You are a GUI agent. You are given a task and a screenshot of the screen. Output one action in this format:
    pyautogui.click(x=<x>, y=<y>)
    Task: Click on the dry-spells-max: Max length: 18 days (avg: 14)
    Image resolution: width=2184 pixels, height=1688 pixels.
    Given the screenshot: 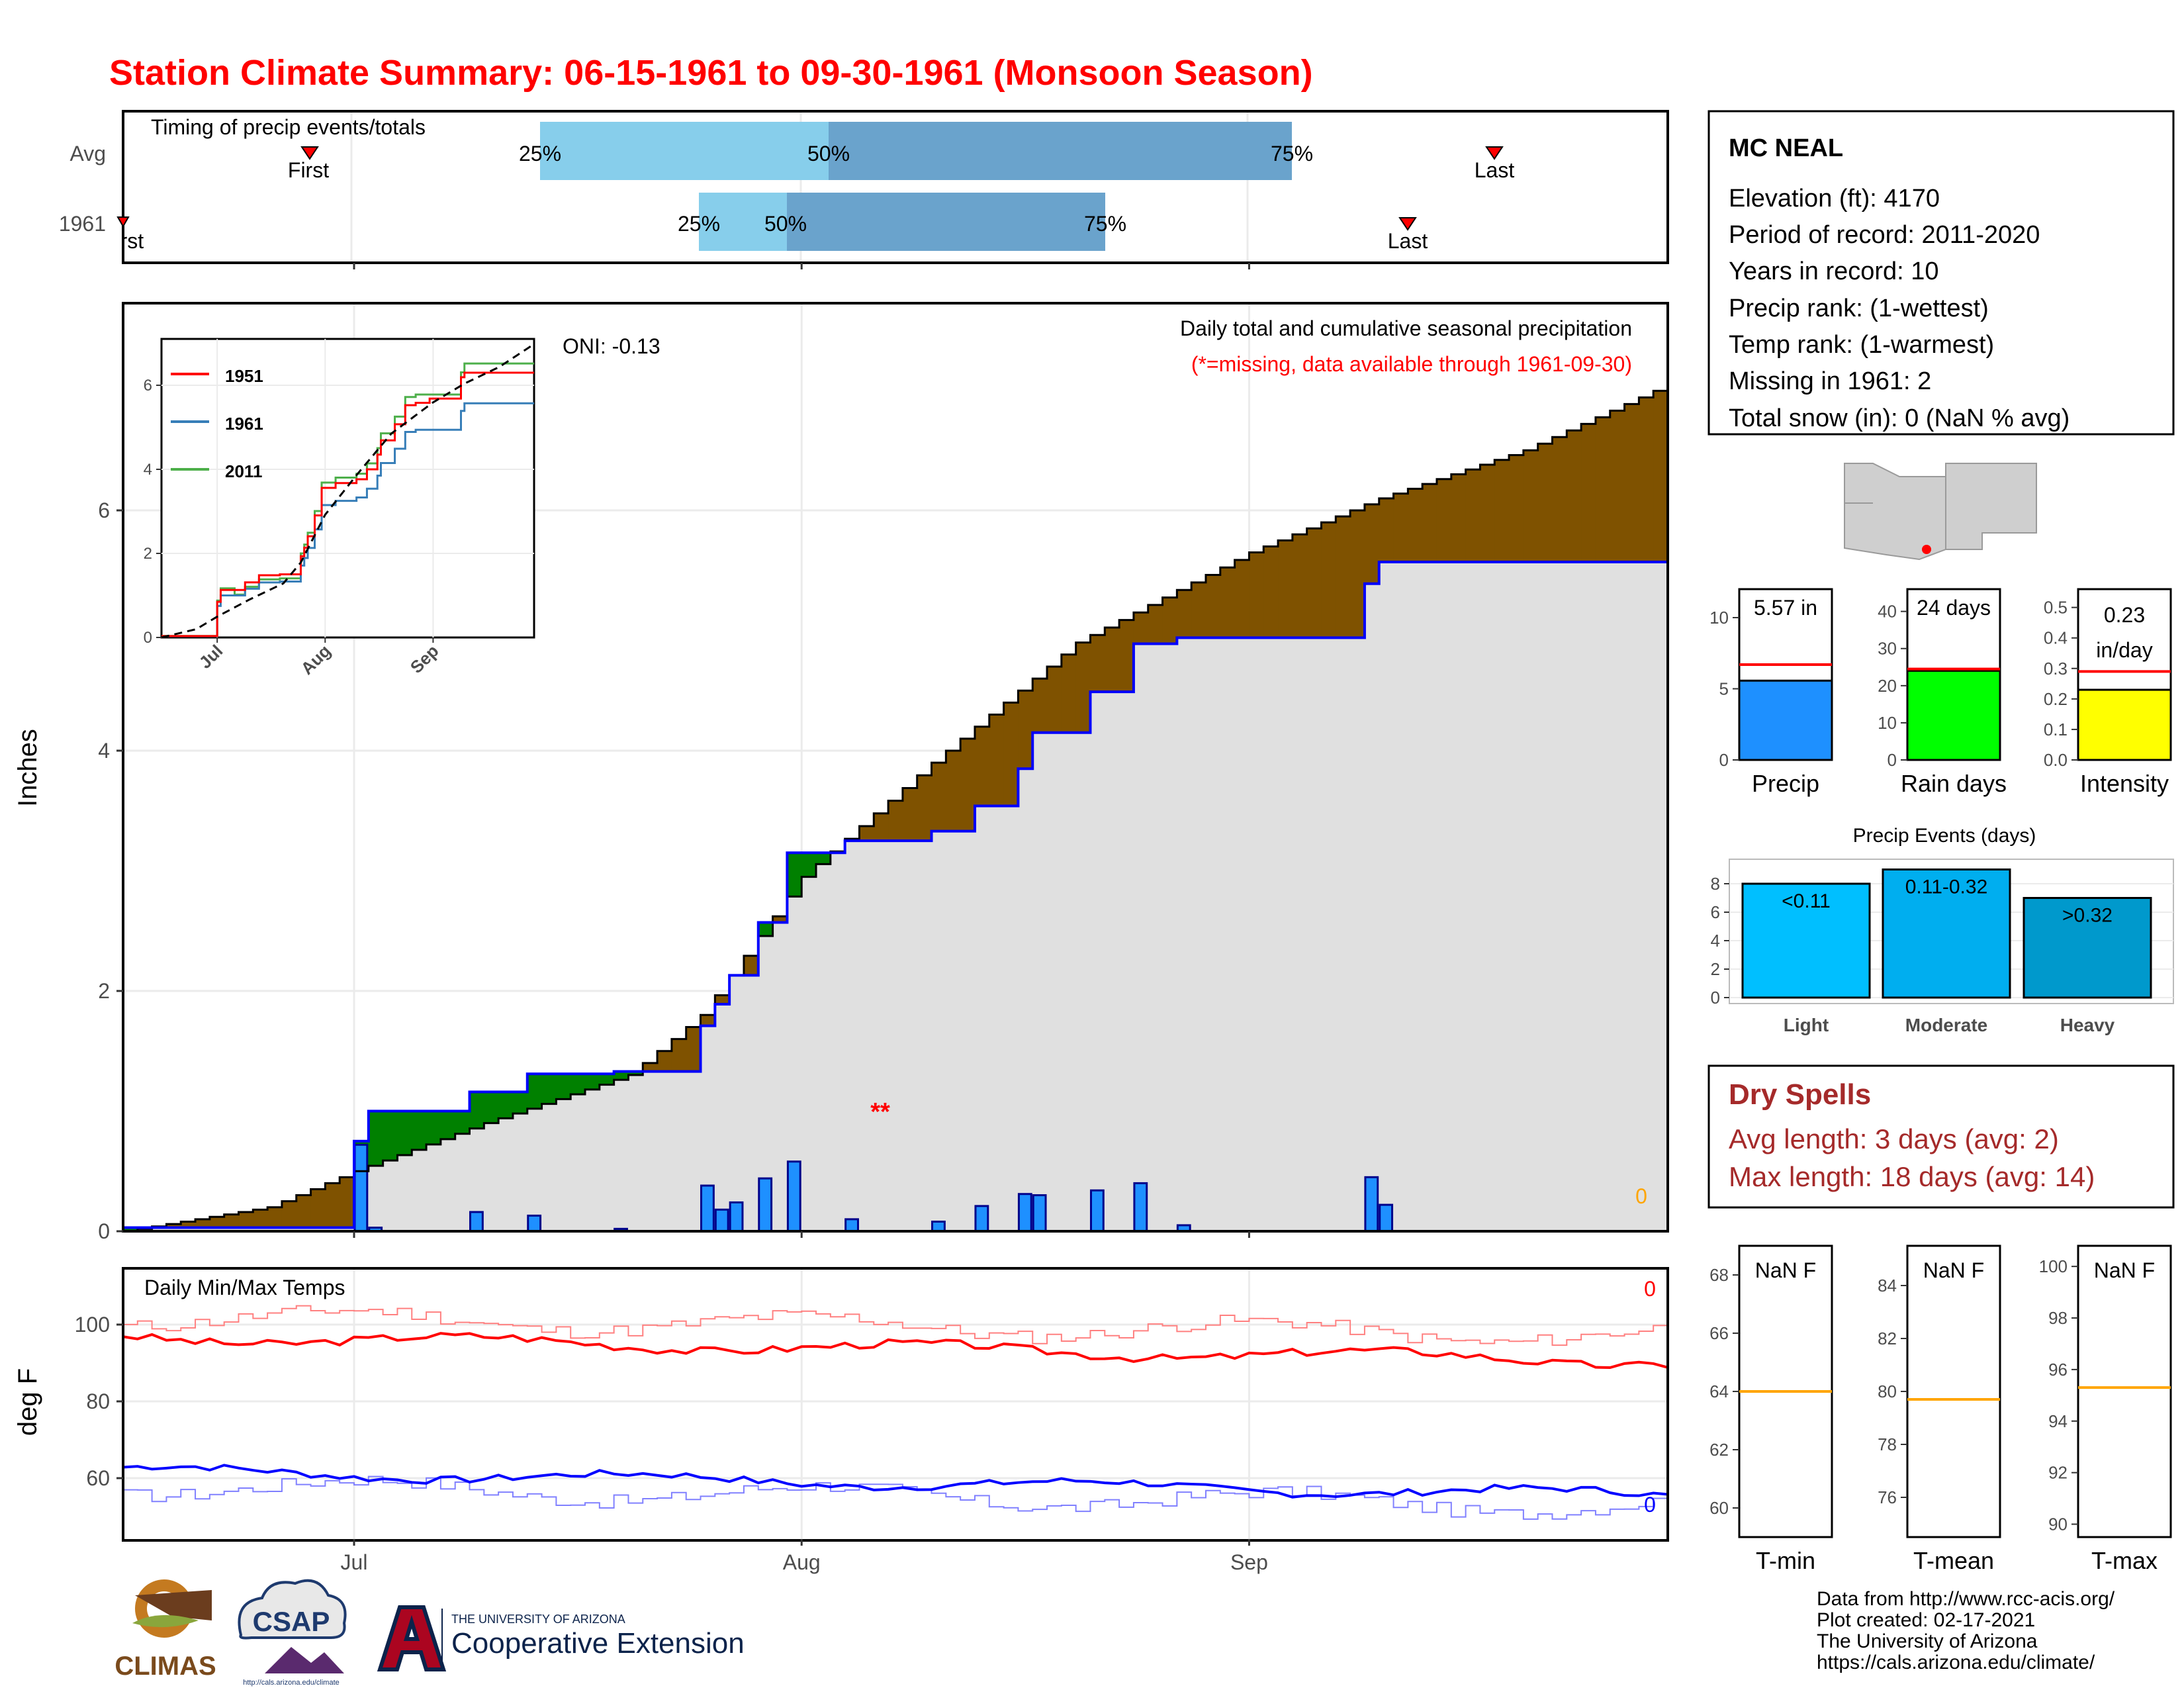 What is the action you would take?
    pyautogui.click(x=1912, y=1176)
    